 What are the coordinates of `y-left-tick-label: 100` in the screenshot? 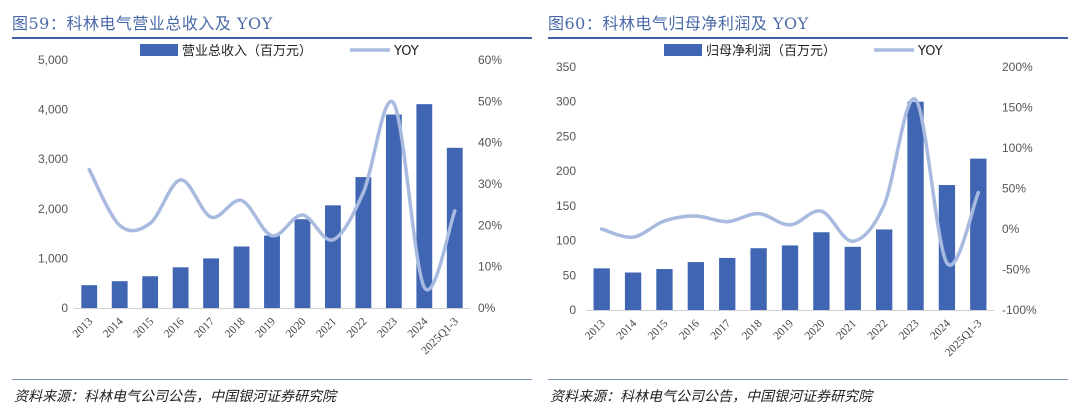 It's located at (566, 241).